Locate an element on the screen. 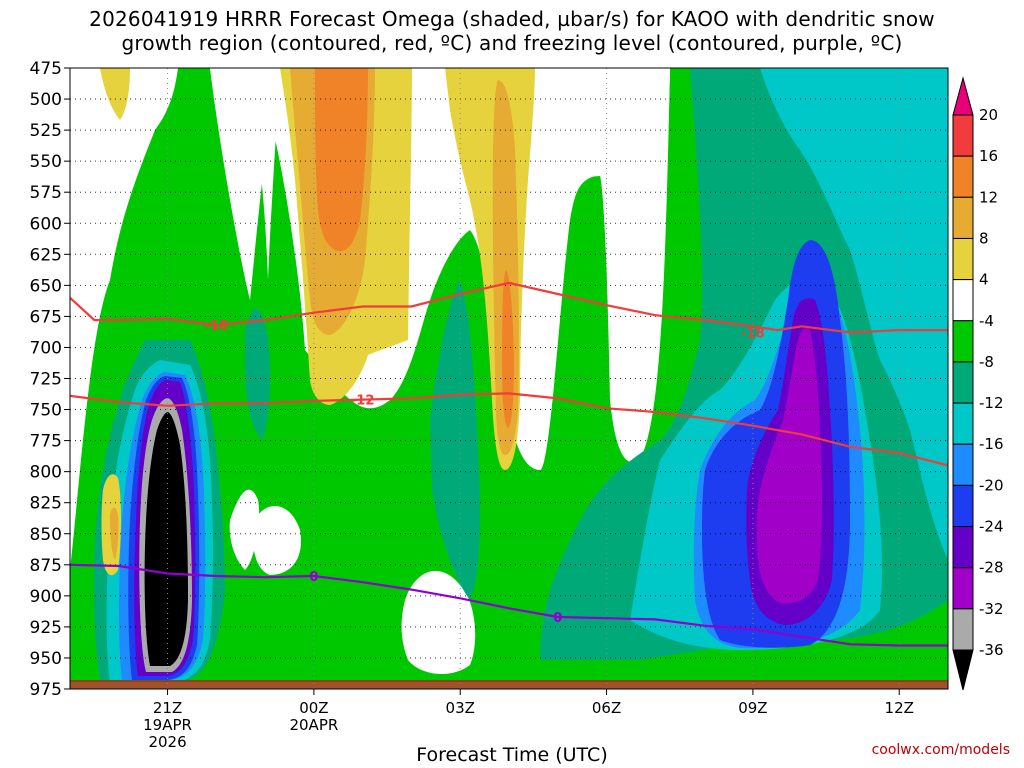 This screenshot has width=1024, height=768. colorbar-label: -20 is located at coordinates (991, 485).